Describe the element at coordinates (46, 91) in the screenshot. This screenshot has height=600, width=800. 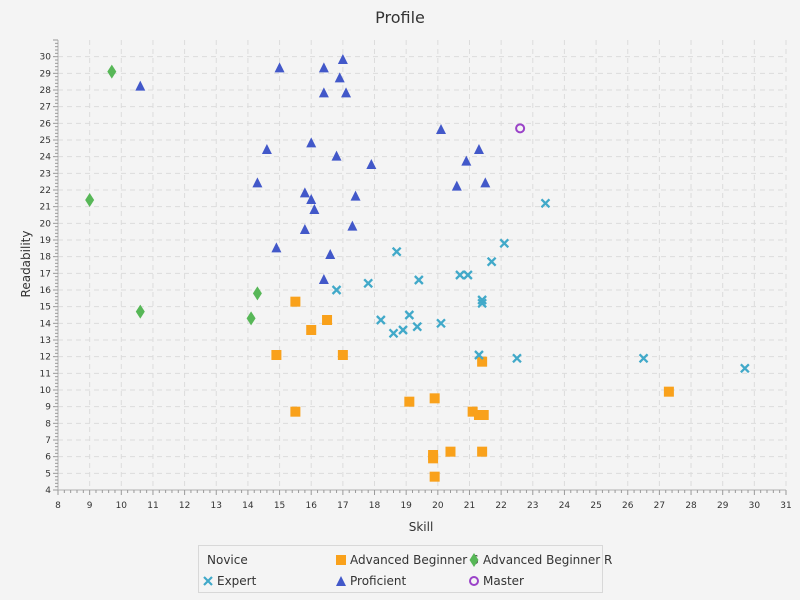
I see `y-tick-label: 28` at that location.